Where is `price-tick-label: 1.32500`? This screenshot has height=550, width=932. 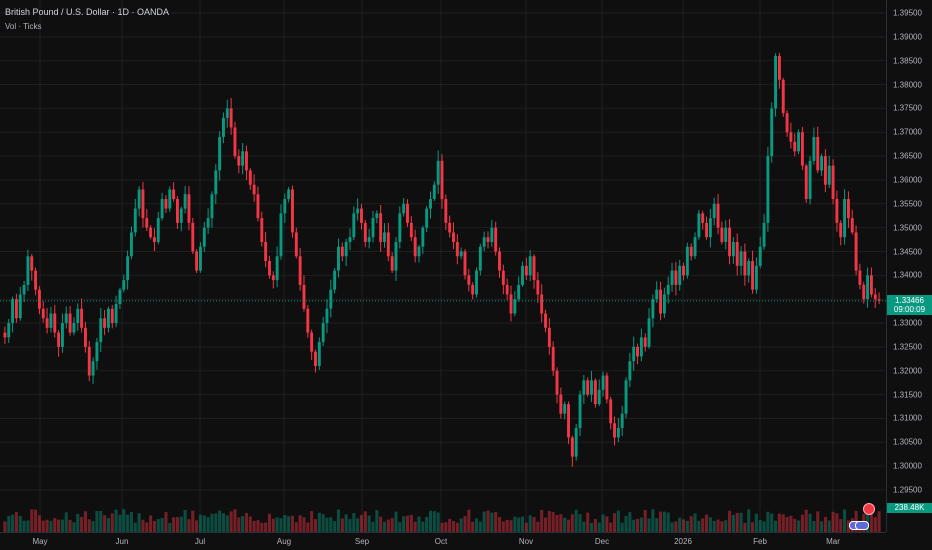
price-tick-label: 1.32500 is located at coordinates (907, 347).